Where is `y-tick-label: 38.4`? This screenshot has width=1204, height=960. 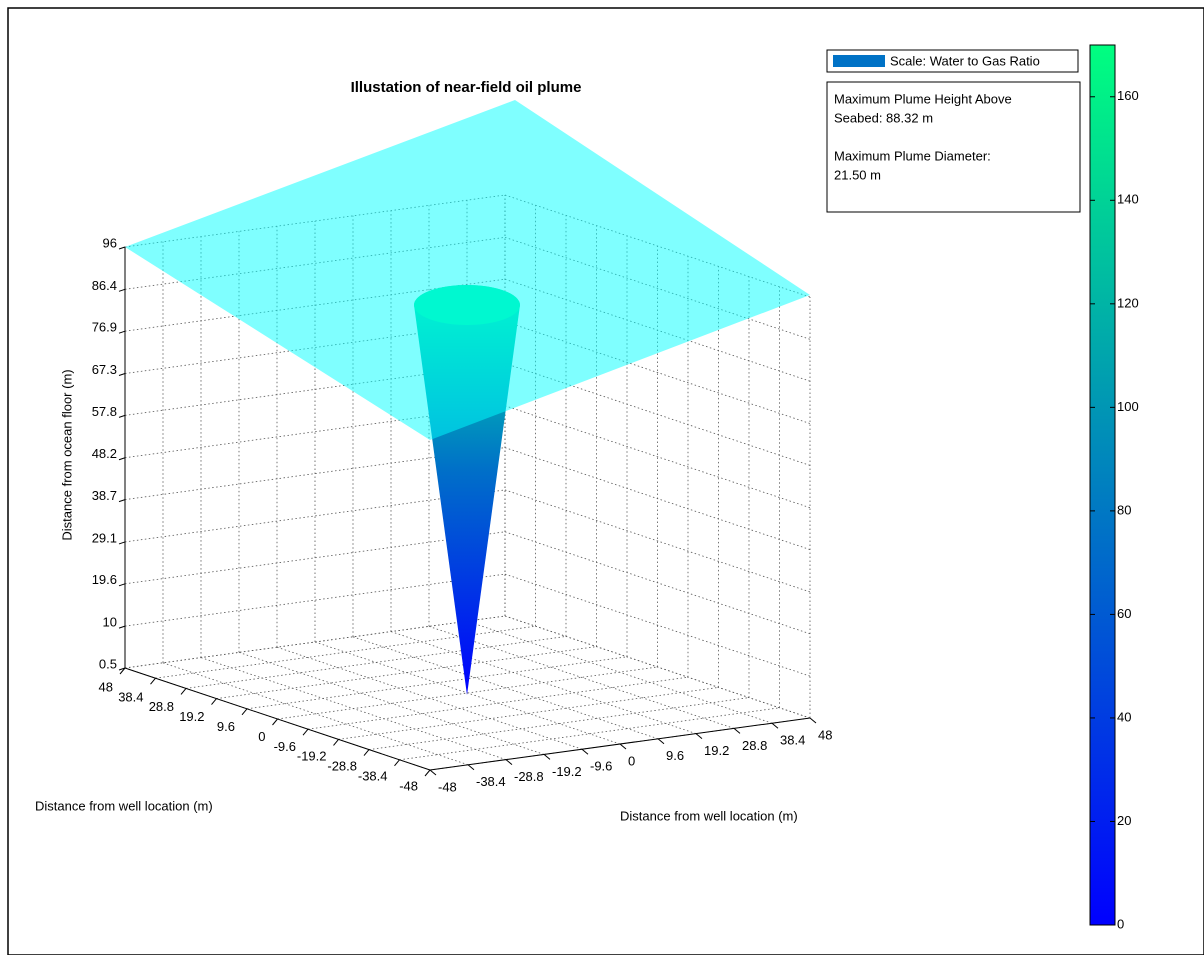
y-tick-label: 38.4 is located at coordinates (130, 696).